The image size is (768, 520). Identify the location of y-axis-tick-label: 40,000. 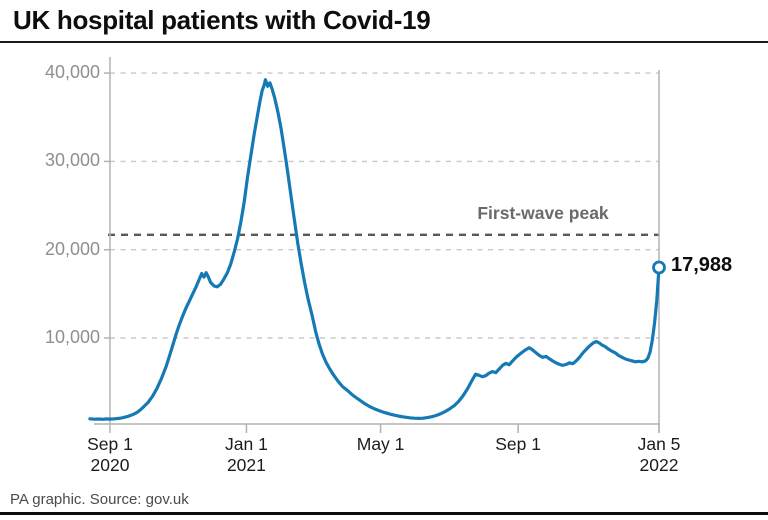
(72, 72).